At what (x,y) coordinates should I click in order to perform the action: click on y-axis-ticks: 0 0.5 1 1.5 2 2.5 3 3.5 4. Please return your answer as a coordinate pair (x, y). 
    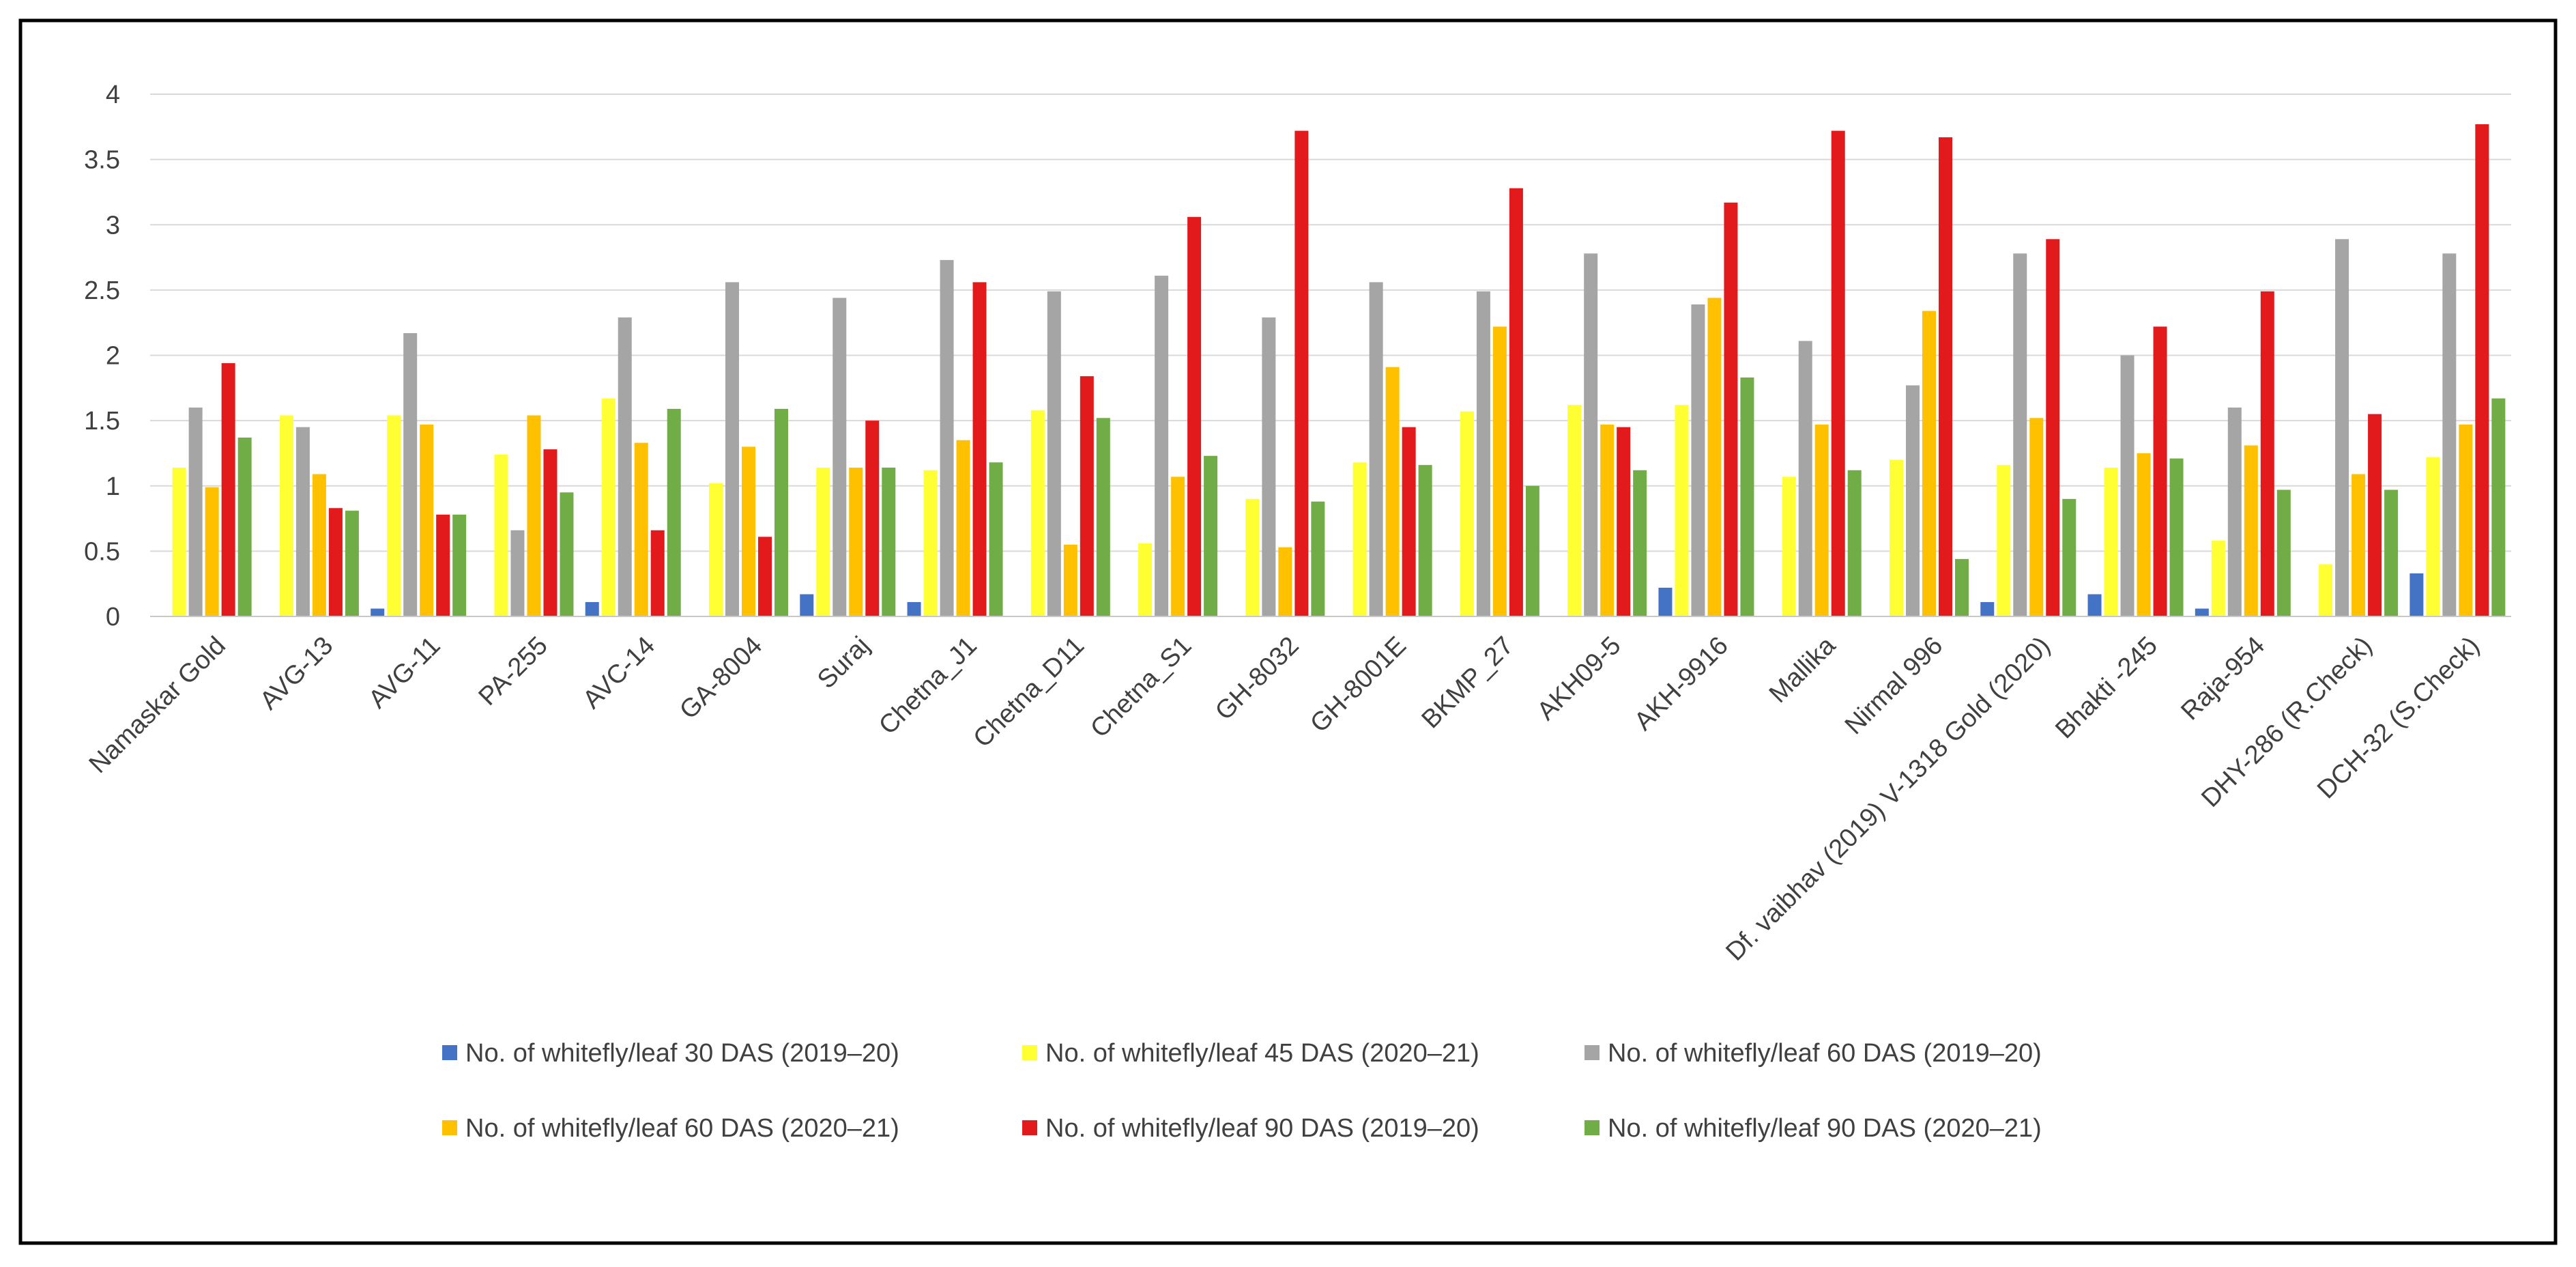
    Looking at the image, I should click on (102, 356).